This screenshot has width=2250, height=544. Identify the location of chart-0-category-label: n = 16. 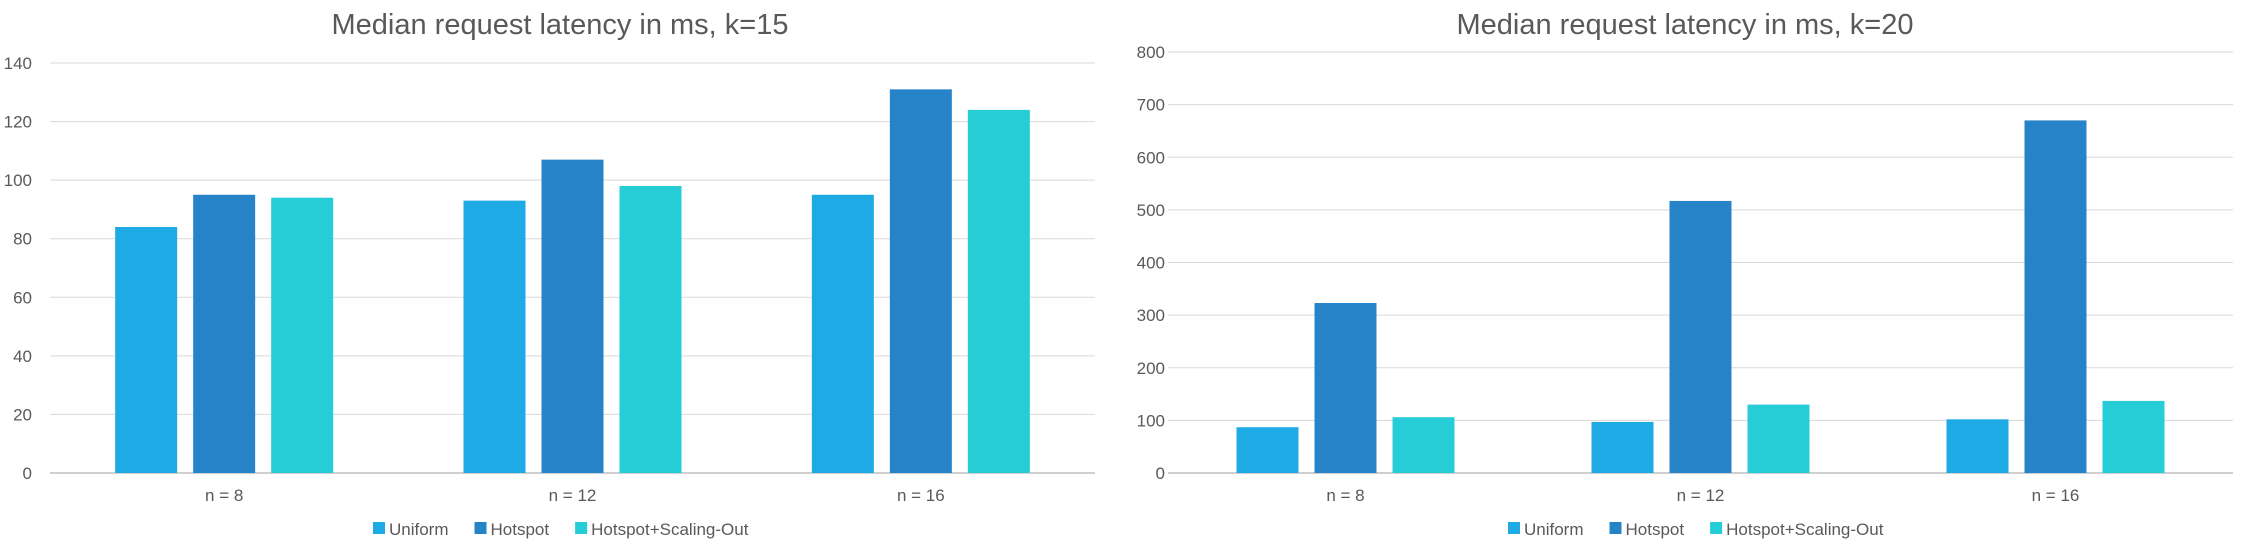
(921, 495).